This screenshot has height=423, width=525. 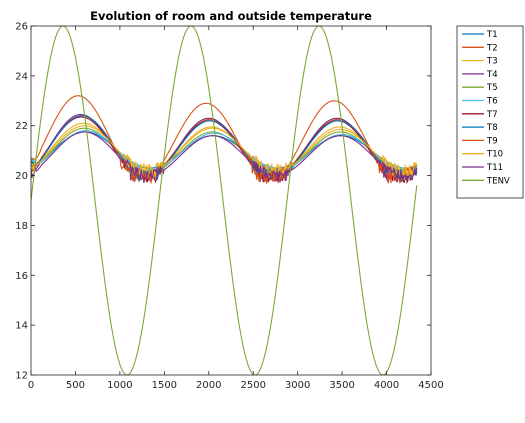 What do you see at coordinates (492, 115) in the screenshot?
I see `legend-label-t7: T7` at bounding box center [492, 115].